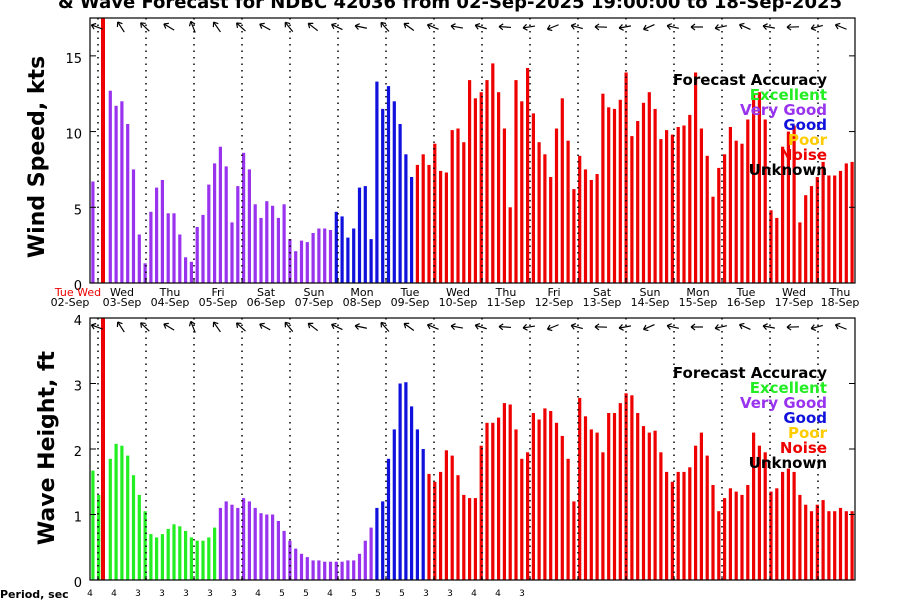  Describe the element at coordinates (170, 302) in the screenshot. I see `day-date-label: 04-Sep` at that location.